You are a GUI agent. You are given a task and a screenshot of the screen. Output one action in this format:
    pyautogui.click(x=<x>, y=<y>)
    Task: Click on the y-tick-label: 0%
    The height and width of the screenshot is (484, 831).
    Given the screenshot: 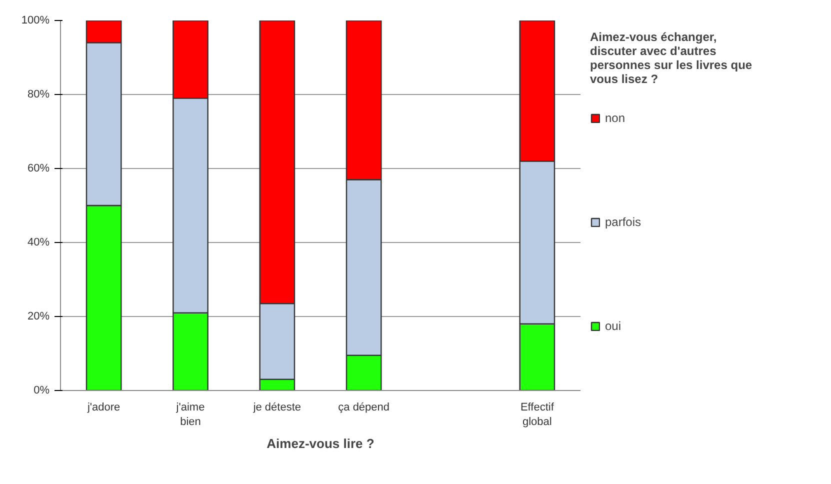 What is the action you would take?
    pyautogui.click(x=42, y=390)
    